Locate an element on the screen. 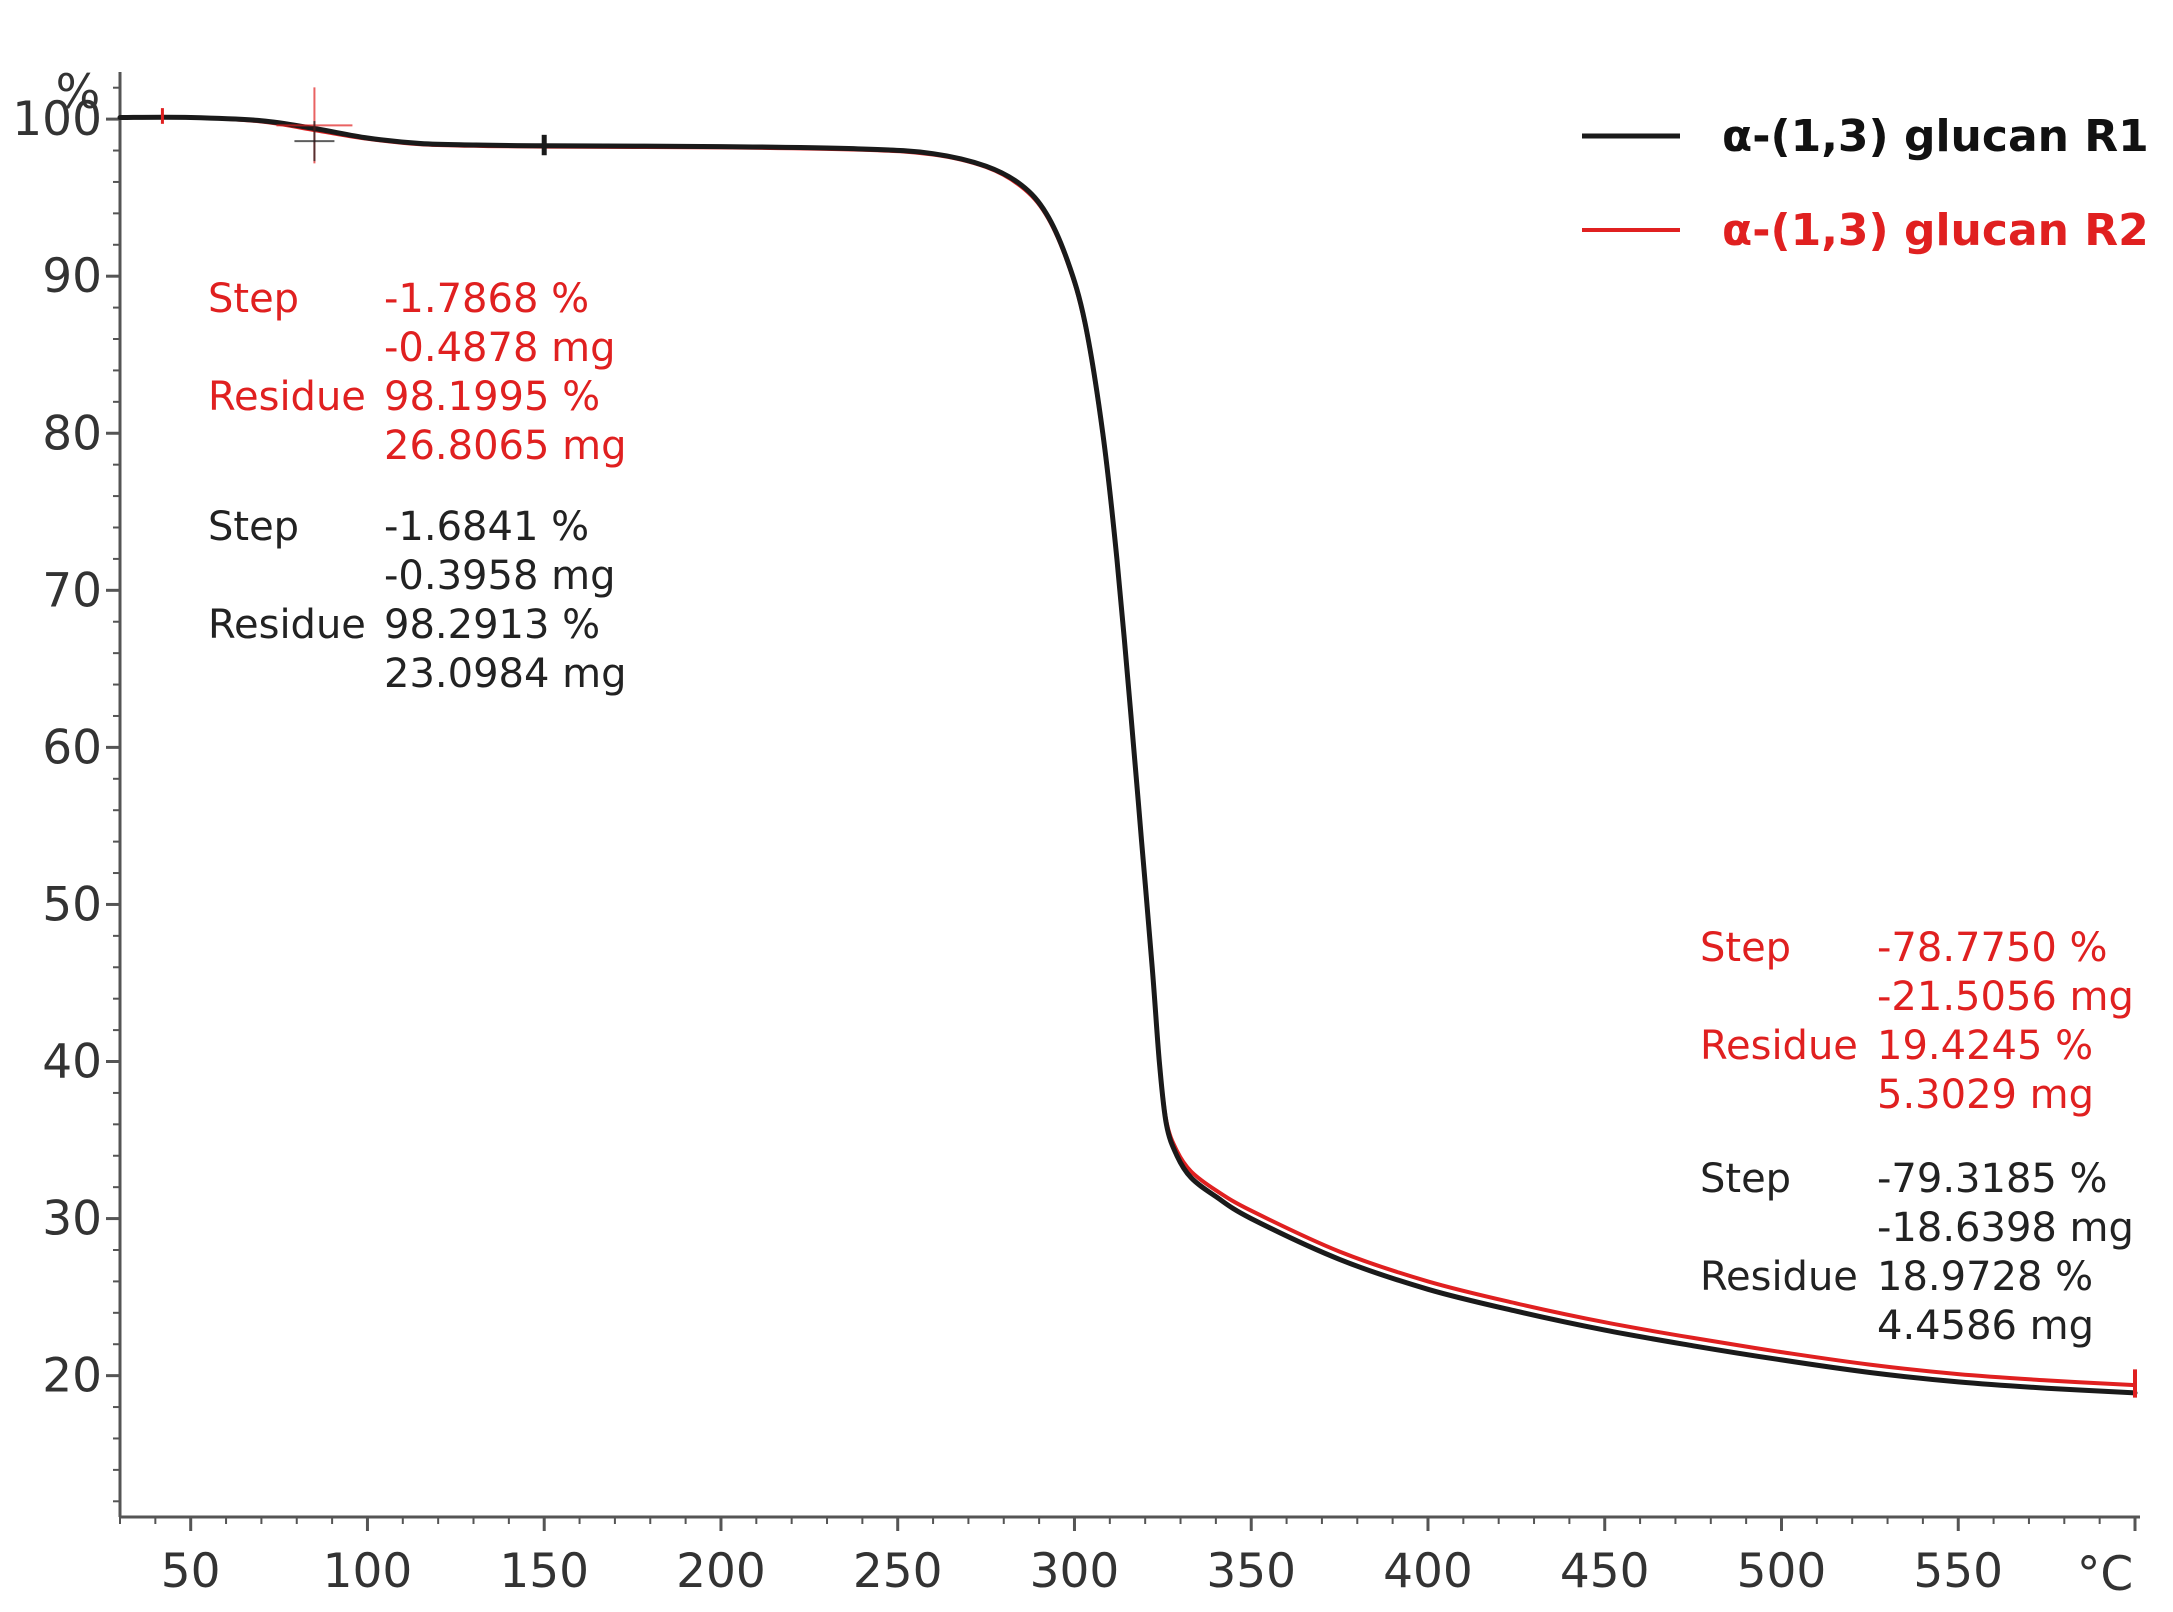 The width and height of the screenshot is (2173, 1612). annotation-value: 4.4586 mg is located at coordinates (1985, 1326).